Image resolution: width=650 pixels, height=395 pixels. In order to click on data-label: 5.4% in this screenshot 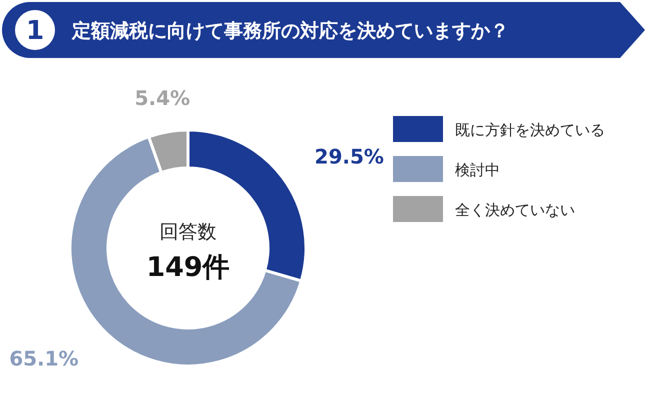, I will do `click(162, 98)`.